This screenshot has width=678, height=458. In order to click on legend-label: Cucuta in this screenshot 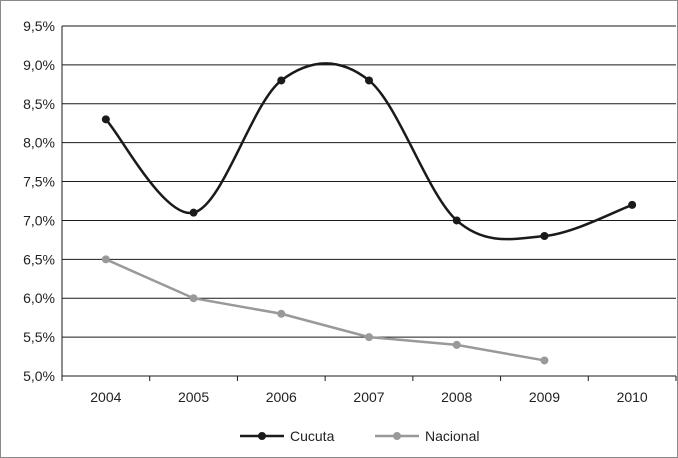, I will do `click(312, 436)`.